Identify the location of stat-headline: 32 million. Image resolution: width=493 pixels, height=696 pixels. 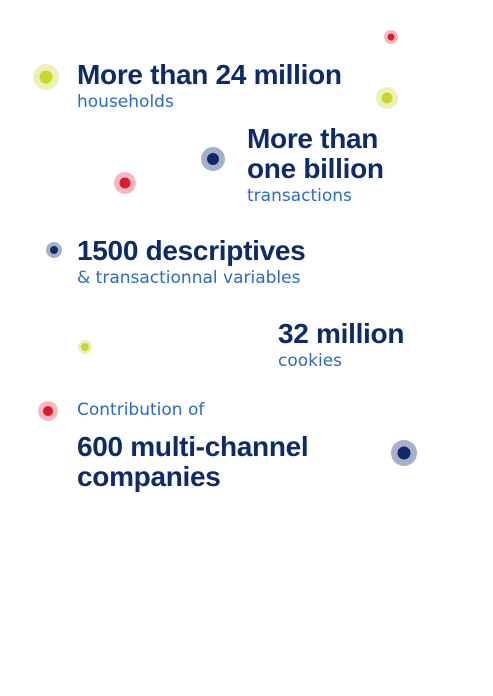
(341, 333).